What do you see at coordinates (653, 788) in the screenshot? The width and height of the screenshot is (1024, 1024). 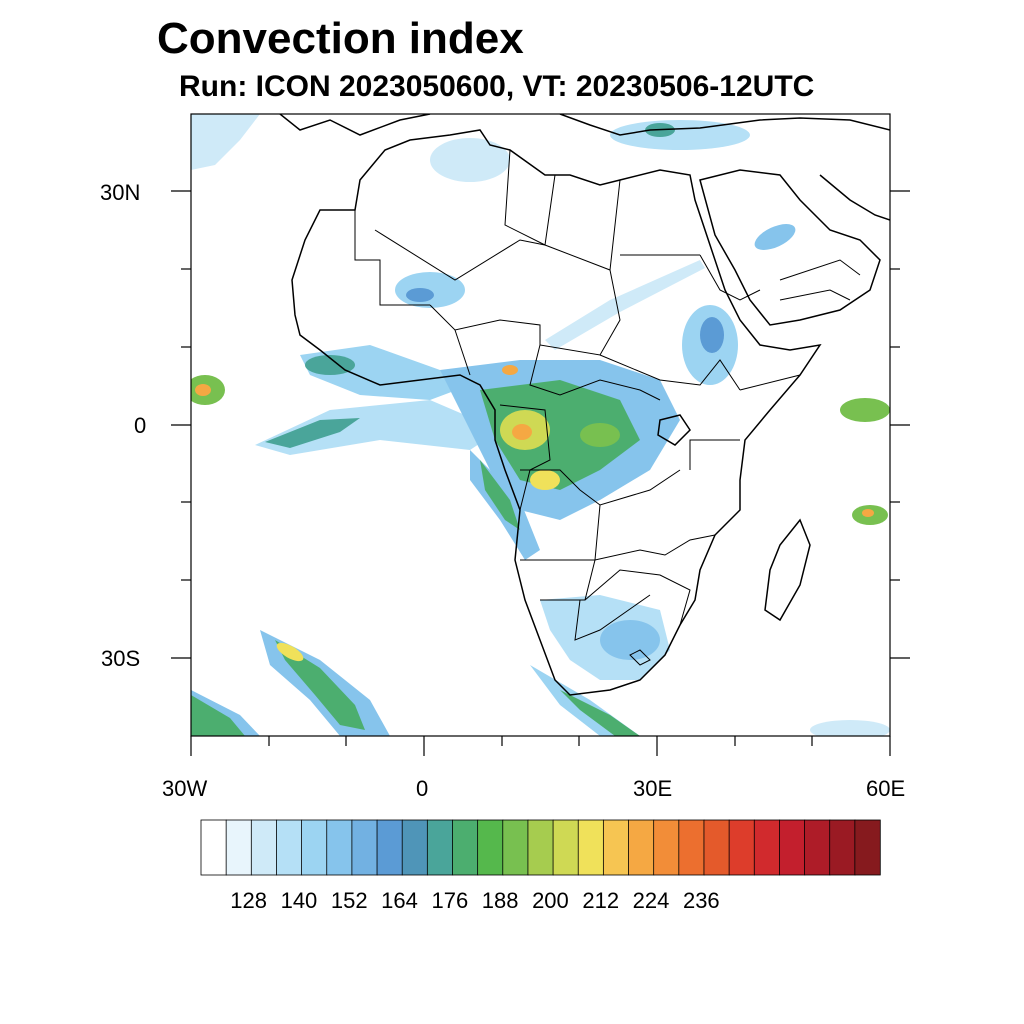 I see `lon-label-30e: 30E` at bounding box center [653, 788].